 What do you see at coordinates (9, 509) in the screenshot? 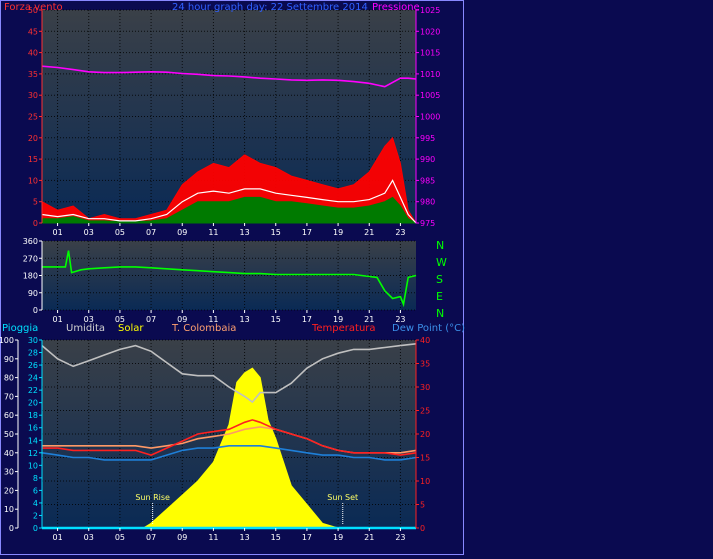
I see `humidity-ytick-label-10: 10` at bounding box center [9, 509].